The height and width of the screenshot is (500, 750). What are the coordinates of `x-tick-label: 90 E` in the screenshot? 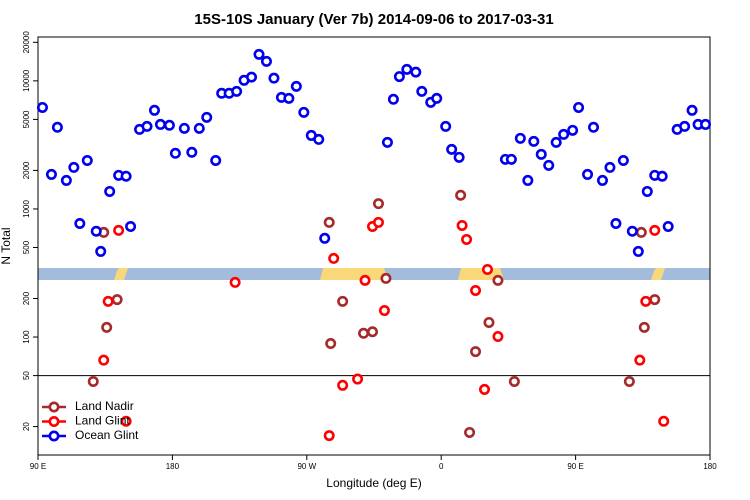 It's located at (575, 466).